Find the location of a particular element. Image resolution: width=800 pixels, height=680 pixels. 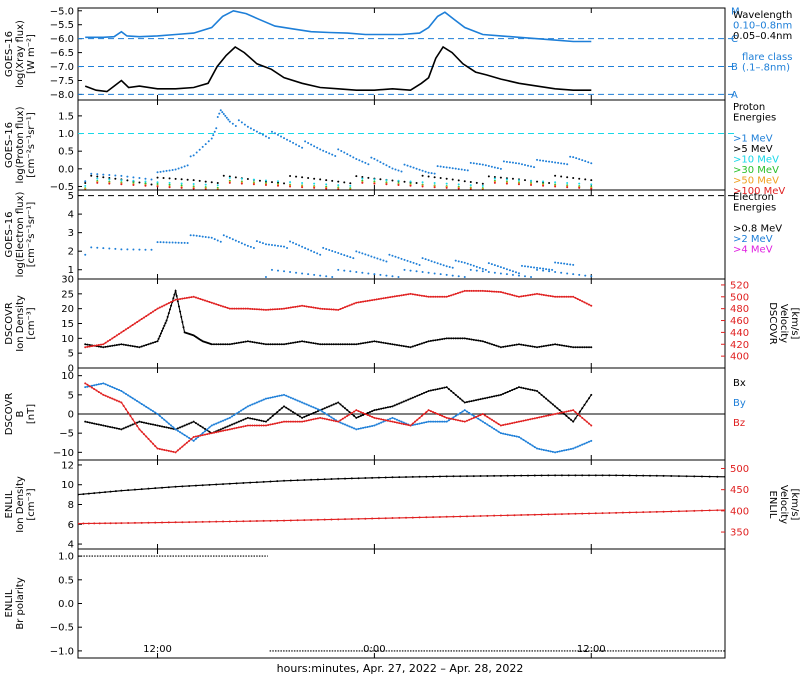

y-tick-label: 10 is located at coordinates (67, 339).